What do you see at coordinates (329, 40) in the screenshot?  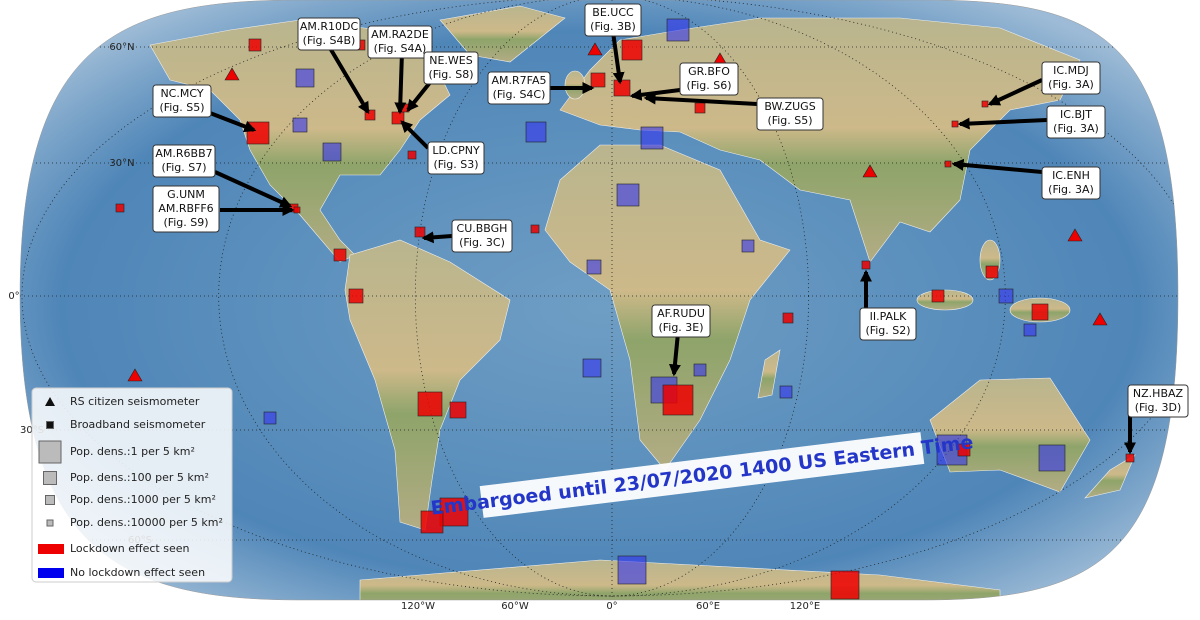 I see `station-label: (Fig. S4B)` at bounding box center [329, 40].